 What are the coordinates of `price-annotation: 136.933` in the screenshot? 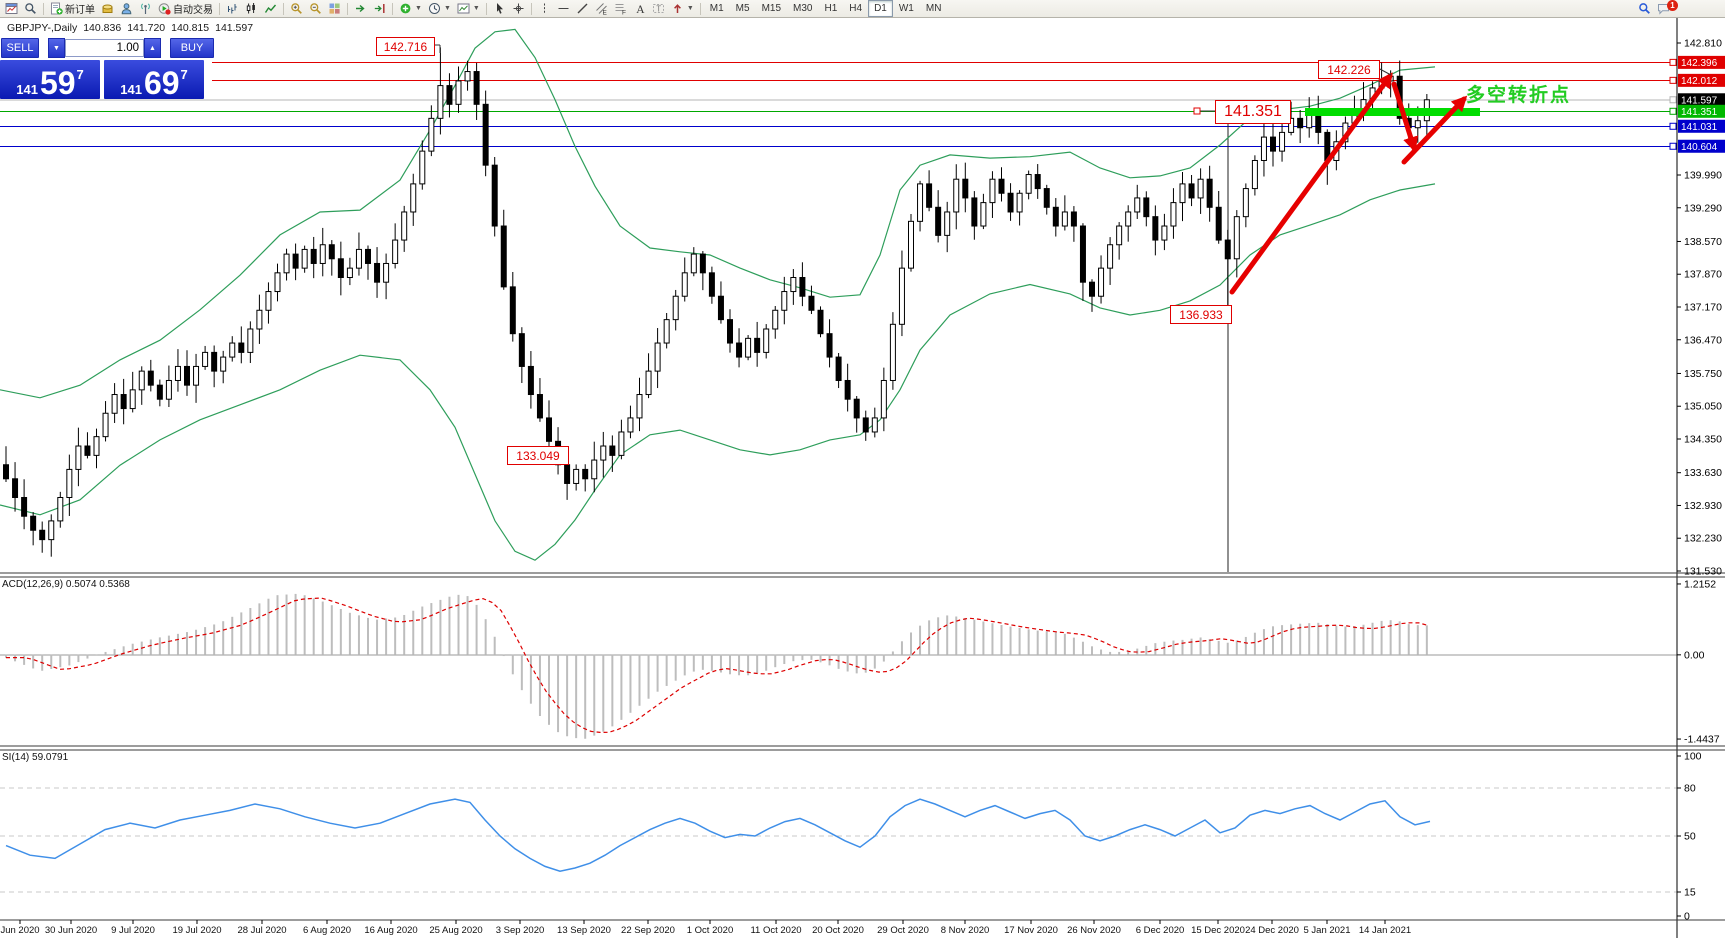 It's located at (1201, 314).